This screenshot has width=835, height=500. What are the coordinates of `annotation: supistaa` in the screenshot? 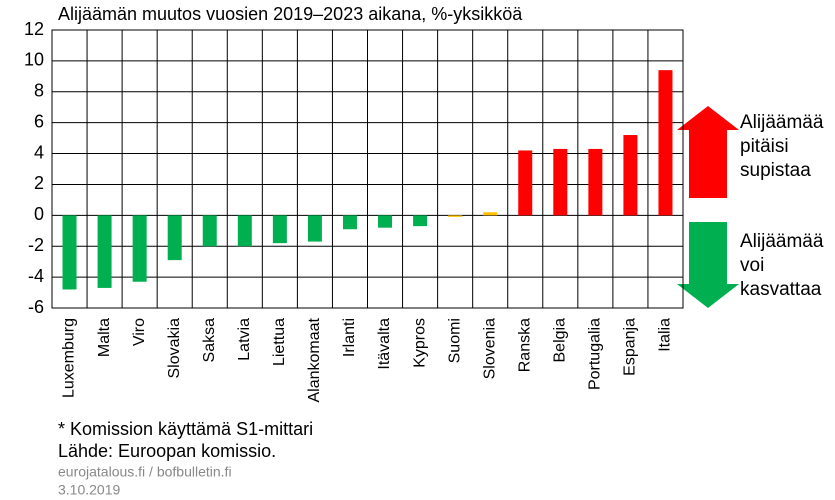 It's located at (775, 170).